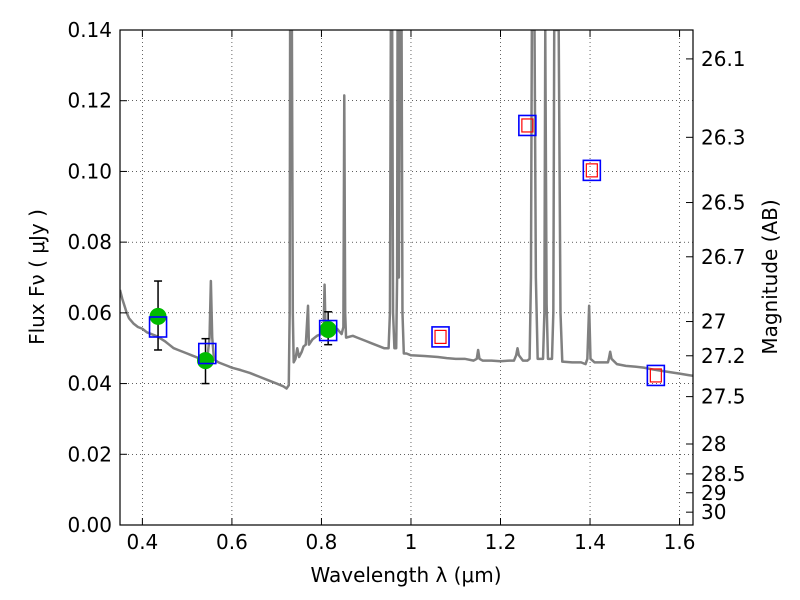 The width and height of the screenshot is (800, 600). Describe the element at coordinates (89, 30) in the screenshot. I see `y-tick-label: 0.14` at that location.